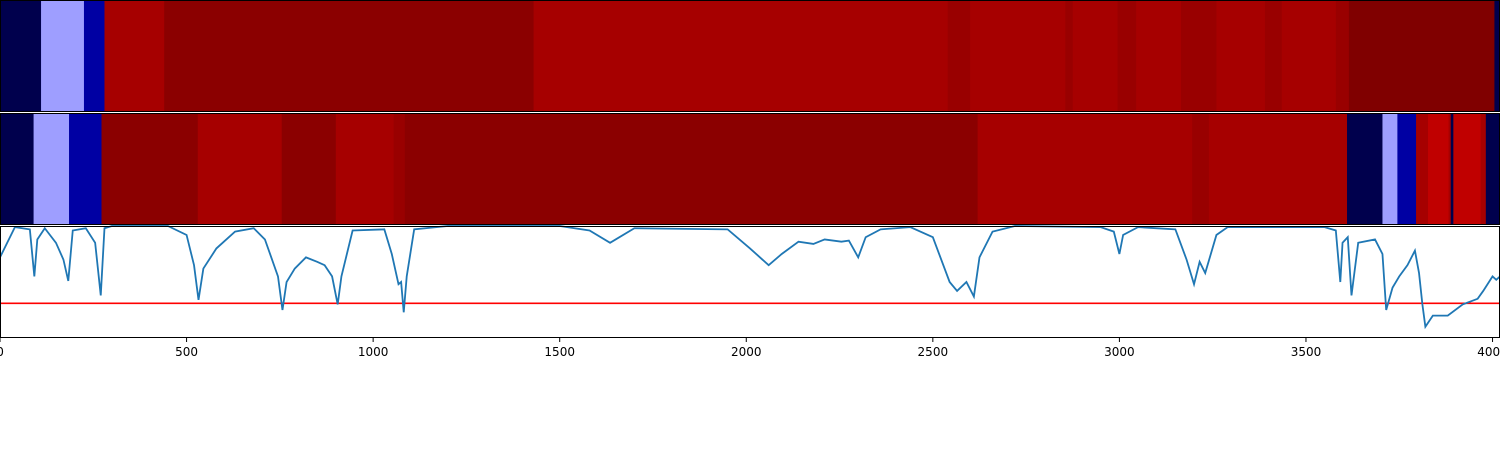  I want to click on x-tick-label-2: 1000, so click(373, 352).